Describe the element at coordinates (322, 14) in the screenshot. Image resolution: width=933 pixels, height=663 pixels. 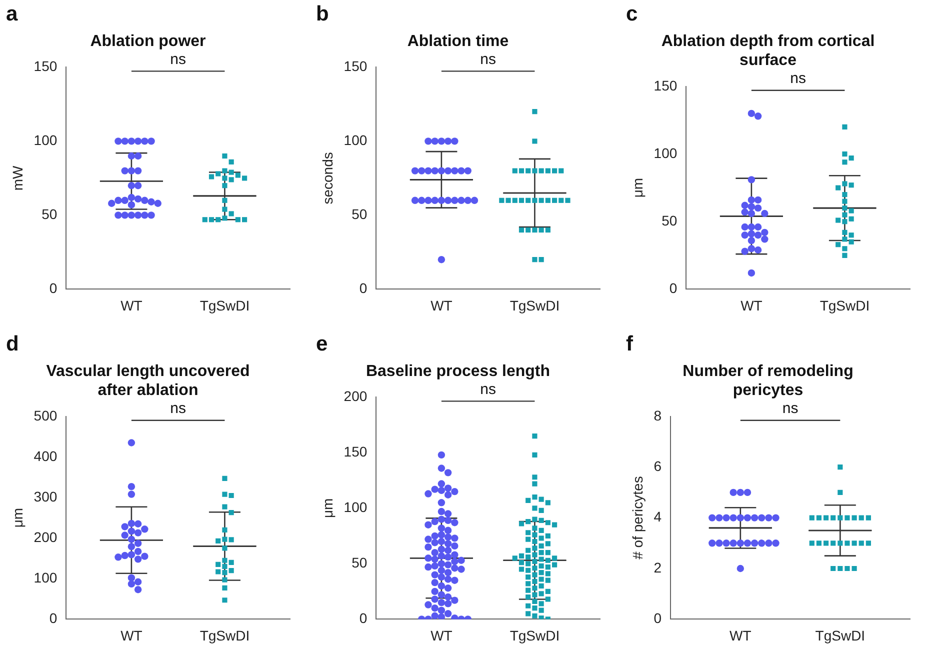
I see `text: b` at that location.